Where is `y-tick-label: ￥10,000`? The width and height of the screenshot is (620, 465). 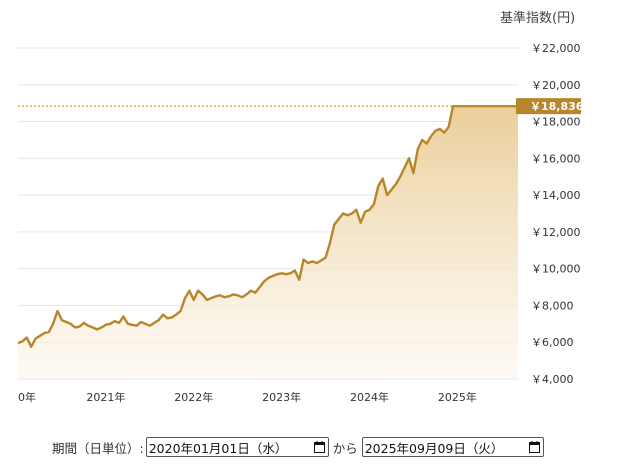
y-tick-label: ￥10,000 is located at coordinates (556, 269).